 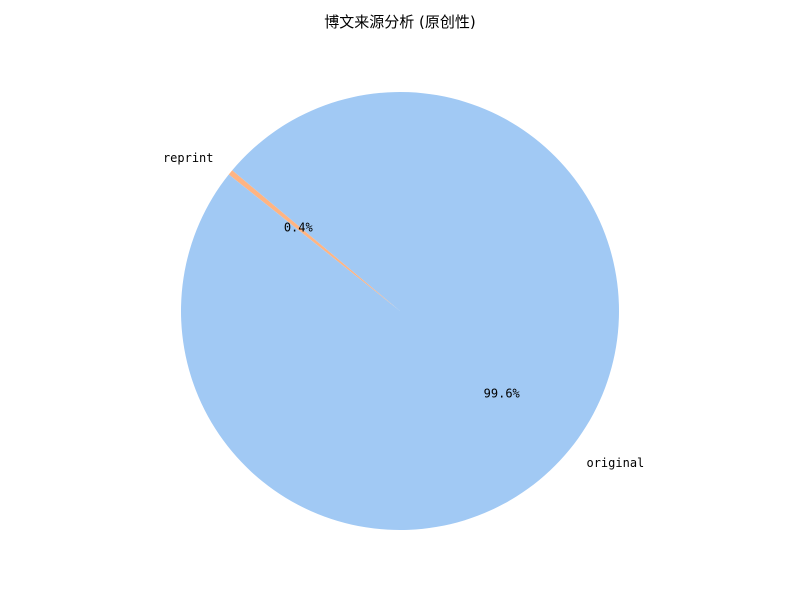 What do you see at coordinates (502, 394) in the screenshot?
I see `pie-percent-label-original: 99.6%` at bounding box center [502, 394].